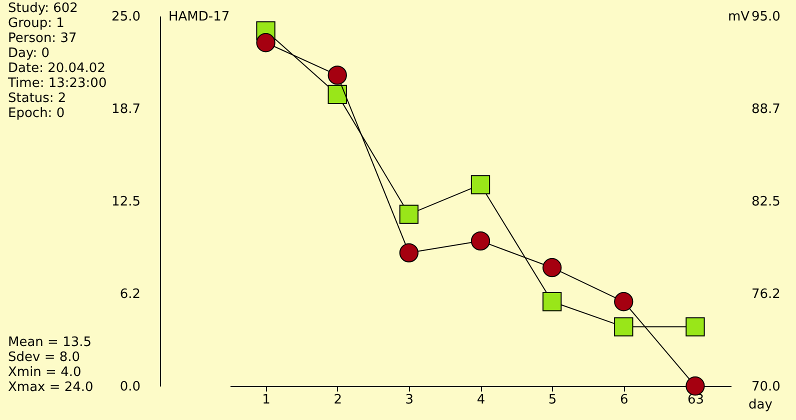 Image resolution: width=796 pixels, height=420 pixels. Describe the element at coordinates (37, 98) in the screenshot. I see `text: Status: 2` at that location.